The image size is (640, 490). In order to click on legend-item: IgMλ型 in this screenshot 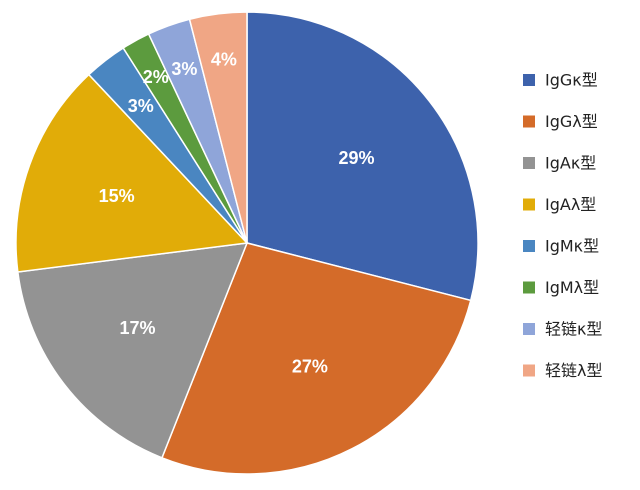, I will do `click(561, 287)`.